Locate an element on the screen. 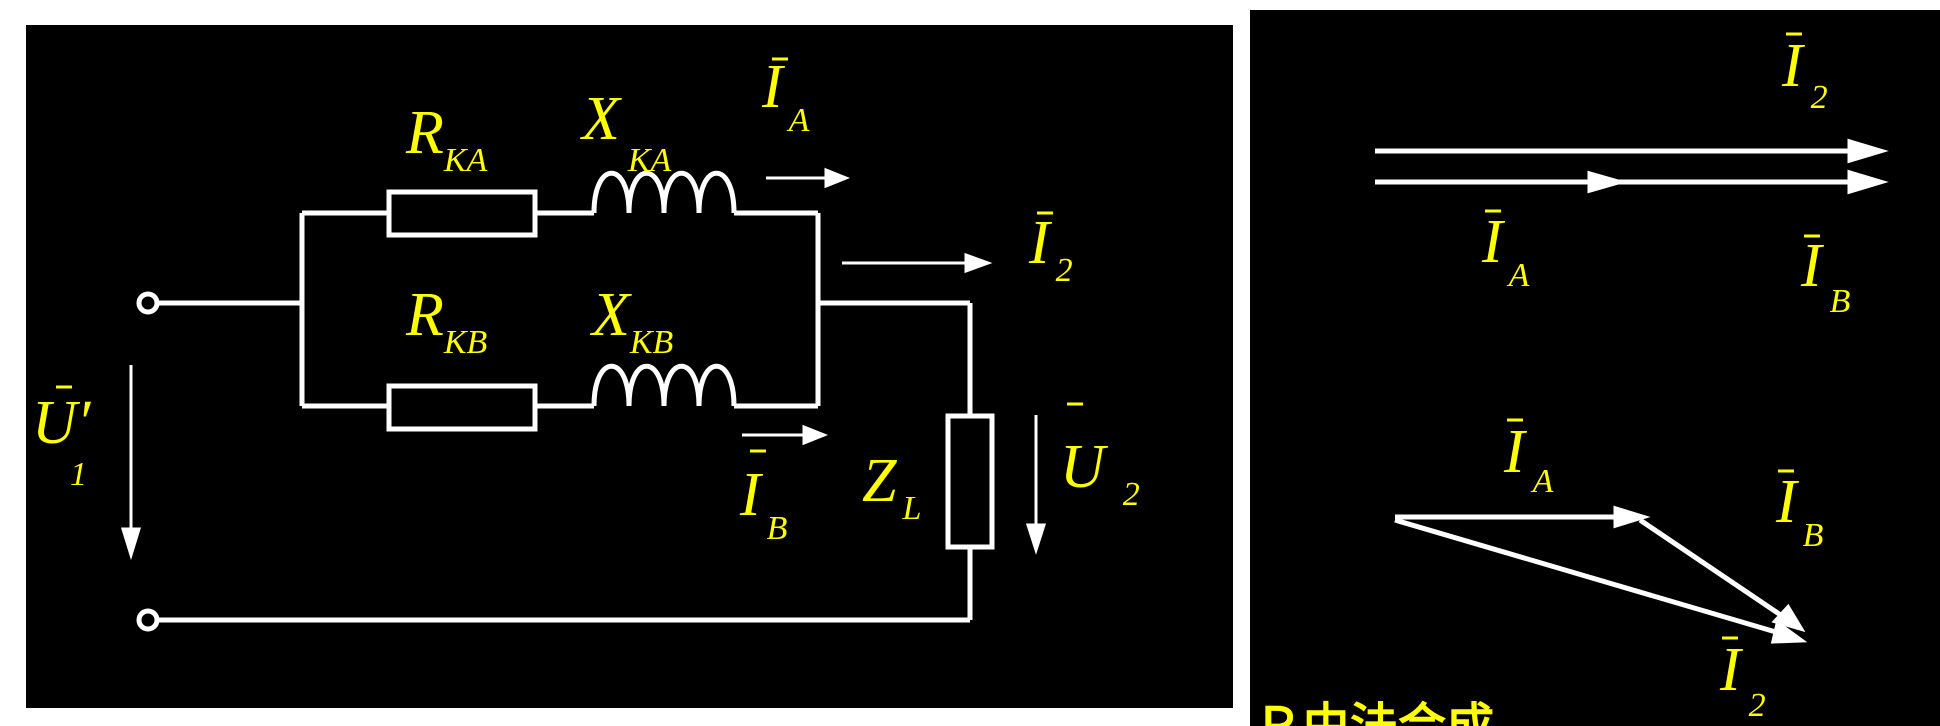 This screenshot has height=726, width=1940. phasor-top-ib-arrow is located at coordinates (1747, 182).